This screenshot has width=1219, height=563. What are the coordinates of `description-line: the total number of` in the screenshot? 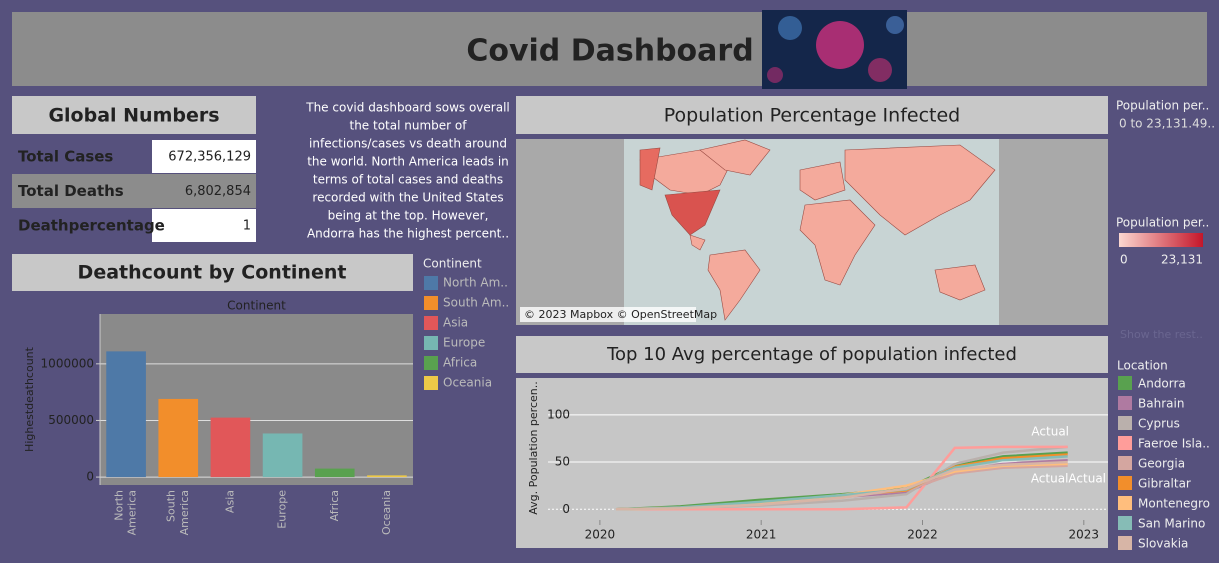 It's located at (409, 126).